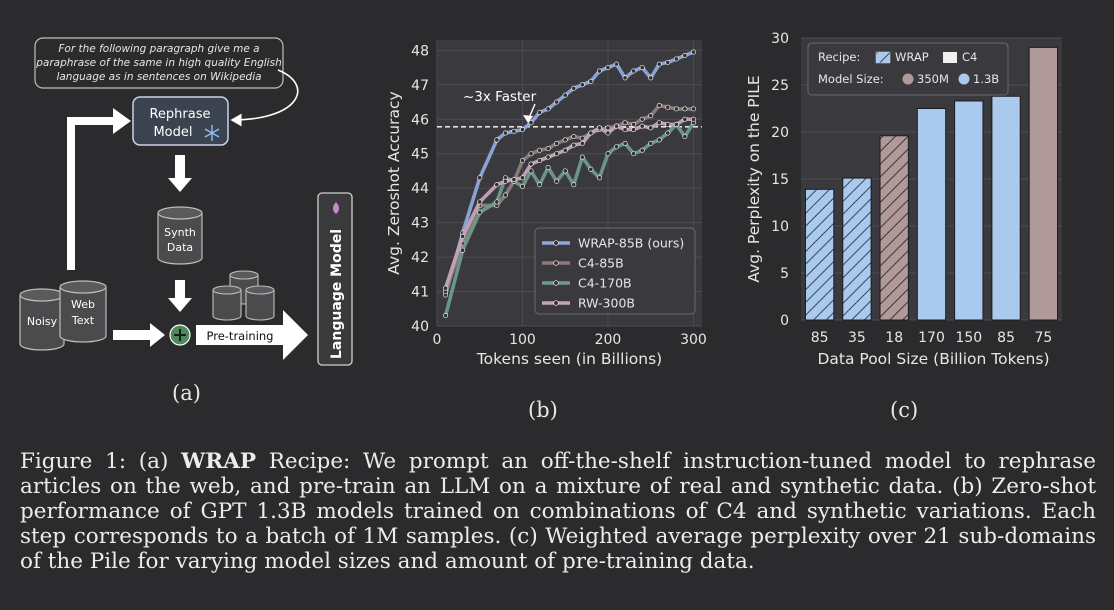  Describe the element at coordinates (394, 182) in the screenshot. I see `y-axis-label: Avg. Zeroshot Accuracy` at that location.